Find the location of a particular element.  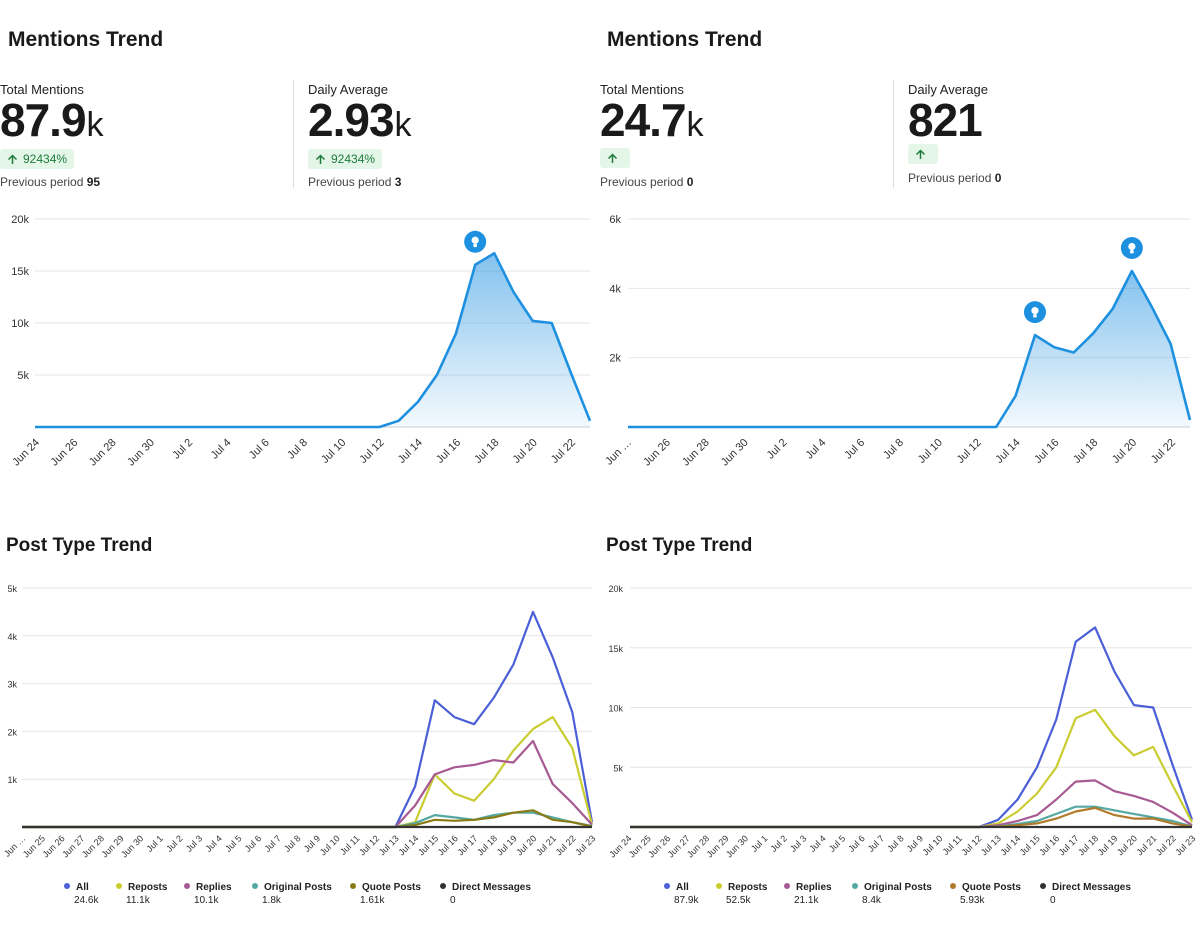

legend-item-replies: Replies 21.1k is located at coordinates (808, 894).